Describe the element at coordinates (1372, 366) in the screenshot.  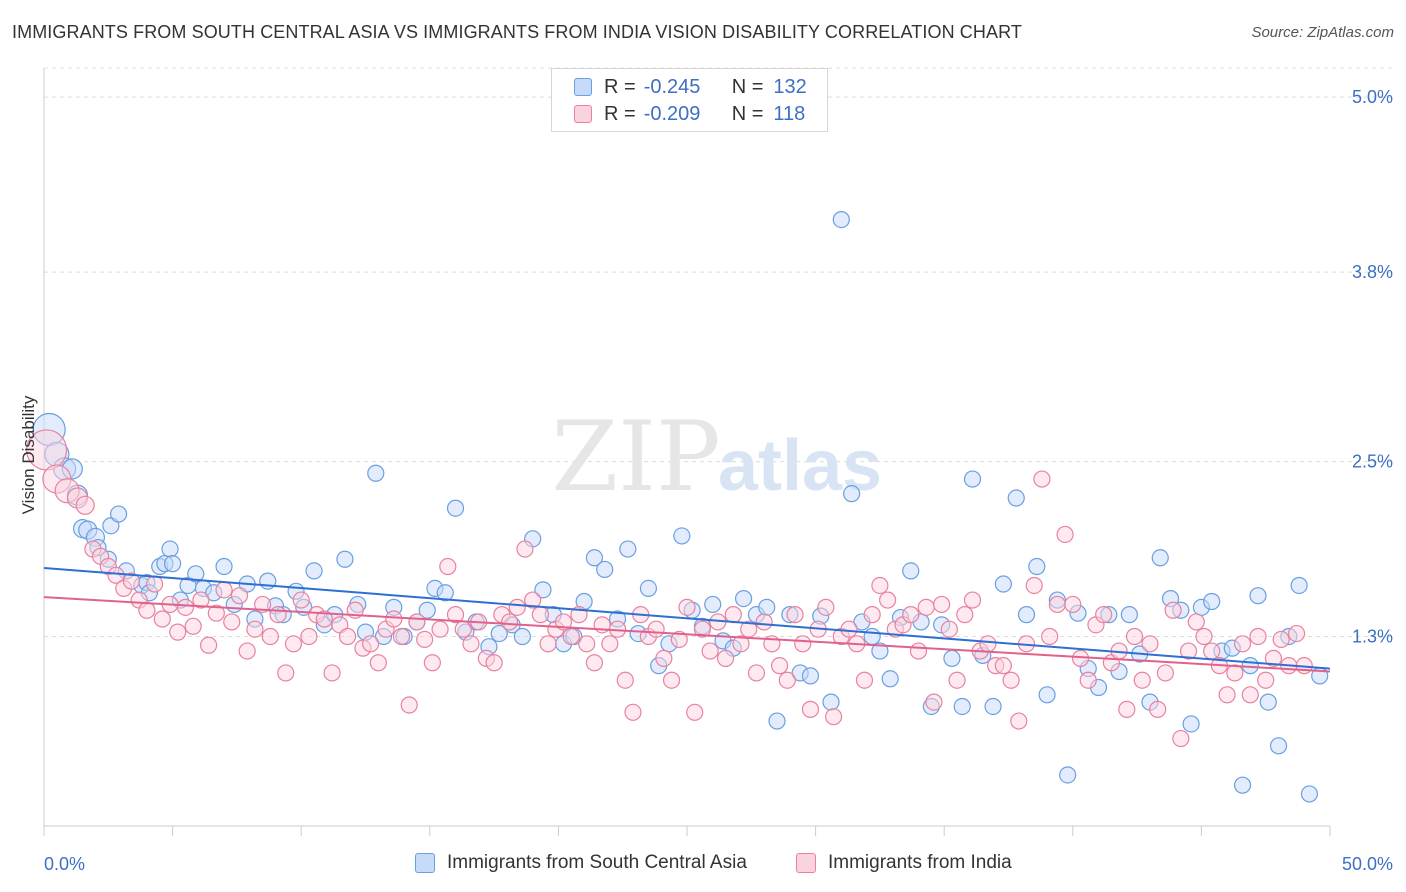
I see `y-tick-labels: 1.3% 2.5% 3.8% 5.0%` at that location.